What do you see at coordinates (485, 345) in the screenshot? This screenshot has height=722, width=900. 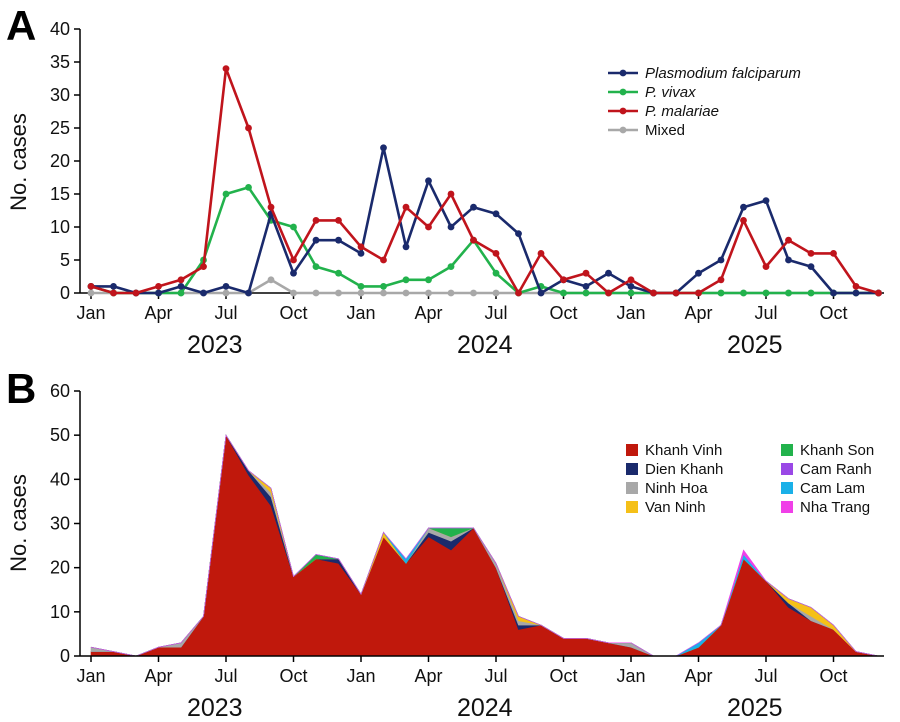 I see `panel-a-year-label: 2024` at bounding box center [485, 345].